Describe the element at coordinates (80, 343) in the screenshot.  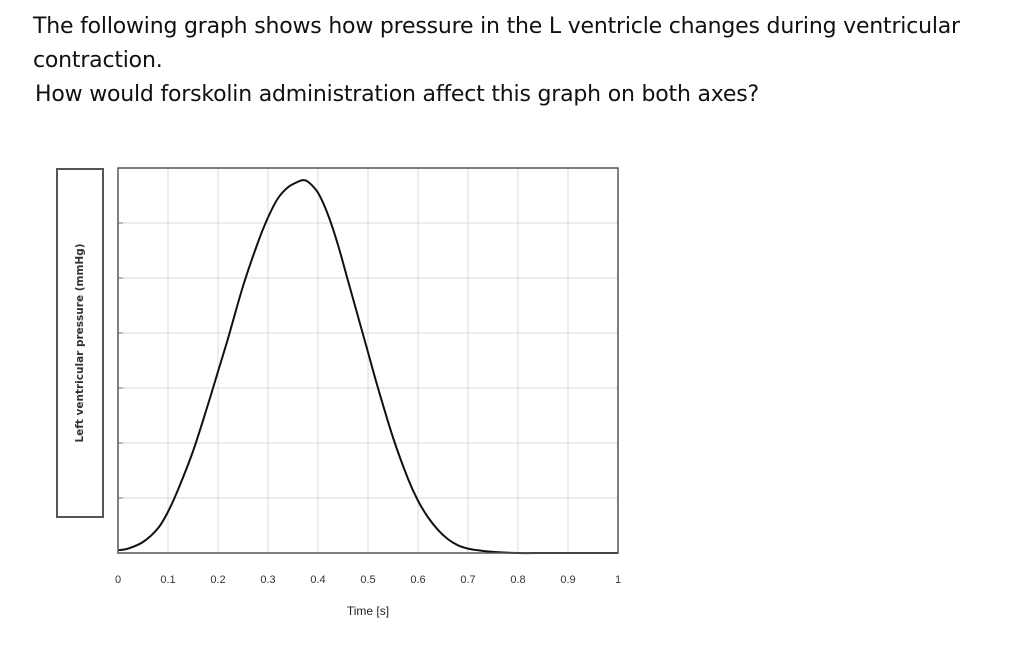
I see `y-axis-label-box: Left ventricular pressure (mmHg)` at that location.